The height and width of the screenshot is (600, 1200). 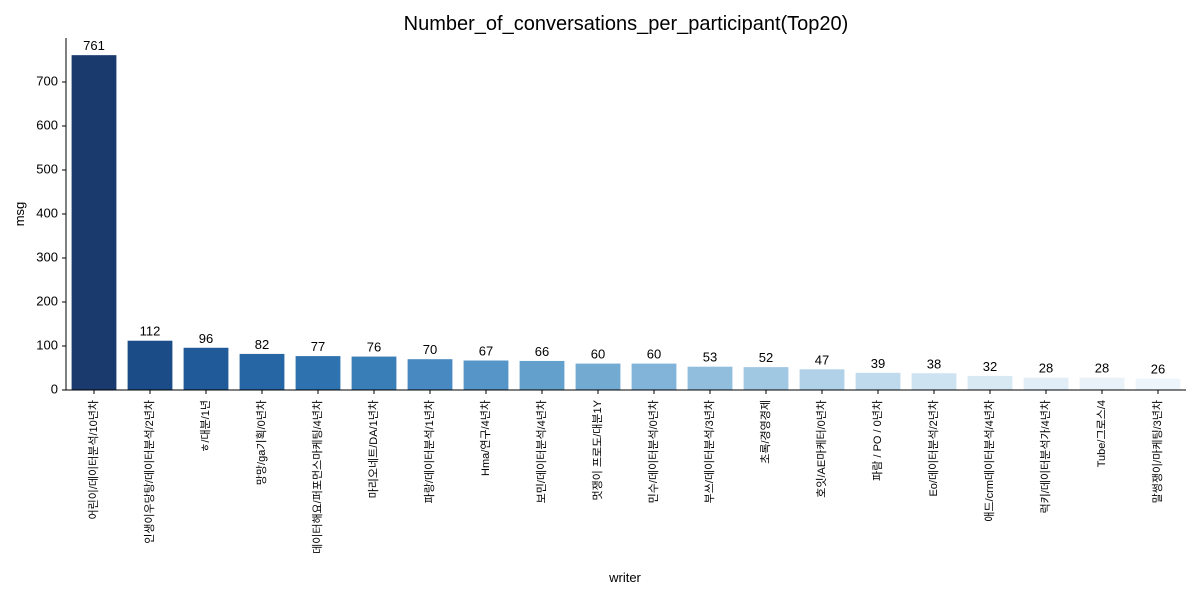 What do you see at coordinates (47, 300) in the screenshot?
I see `y-tick-label: 200` at bounding box center [47, 300].